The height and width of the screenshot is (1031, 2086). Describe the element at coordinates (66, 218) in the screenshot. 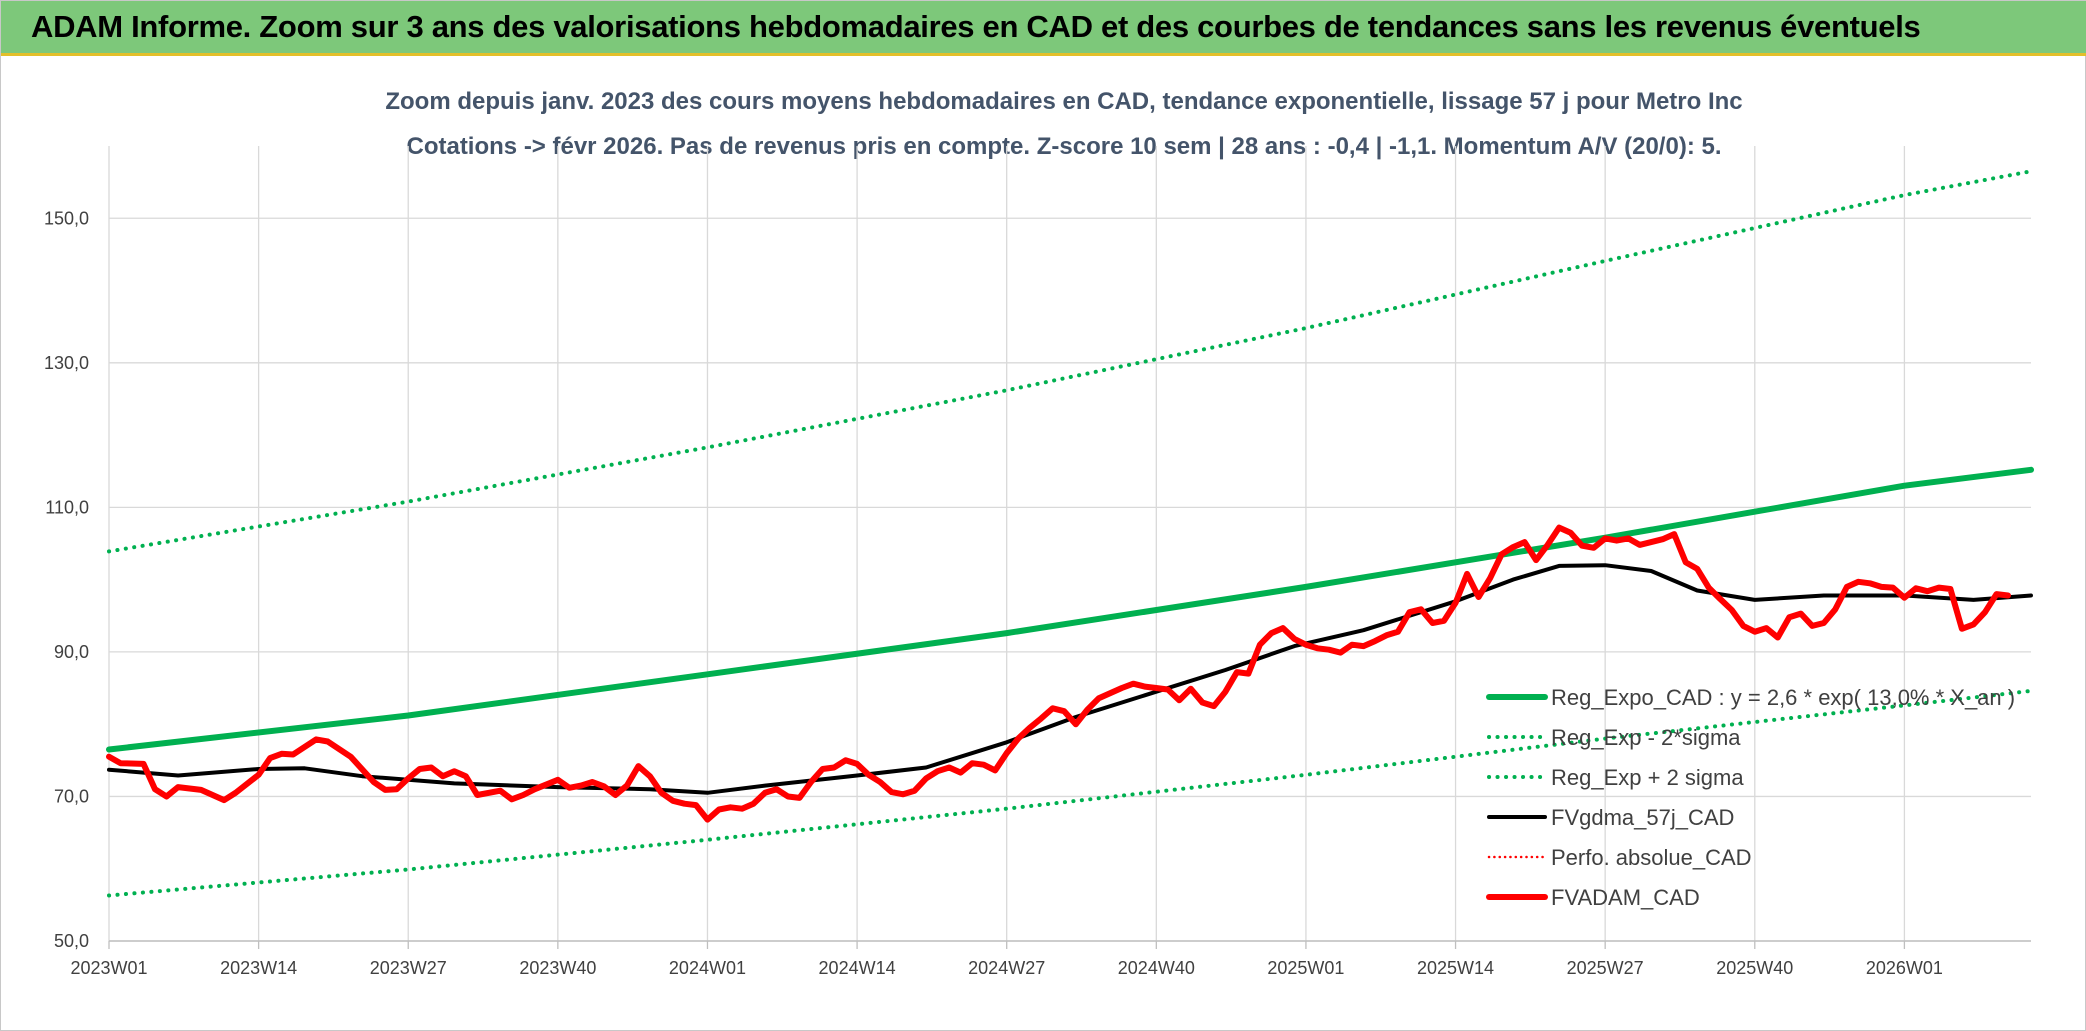

I see `y-tick-label: 150,0` at that location.